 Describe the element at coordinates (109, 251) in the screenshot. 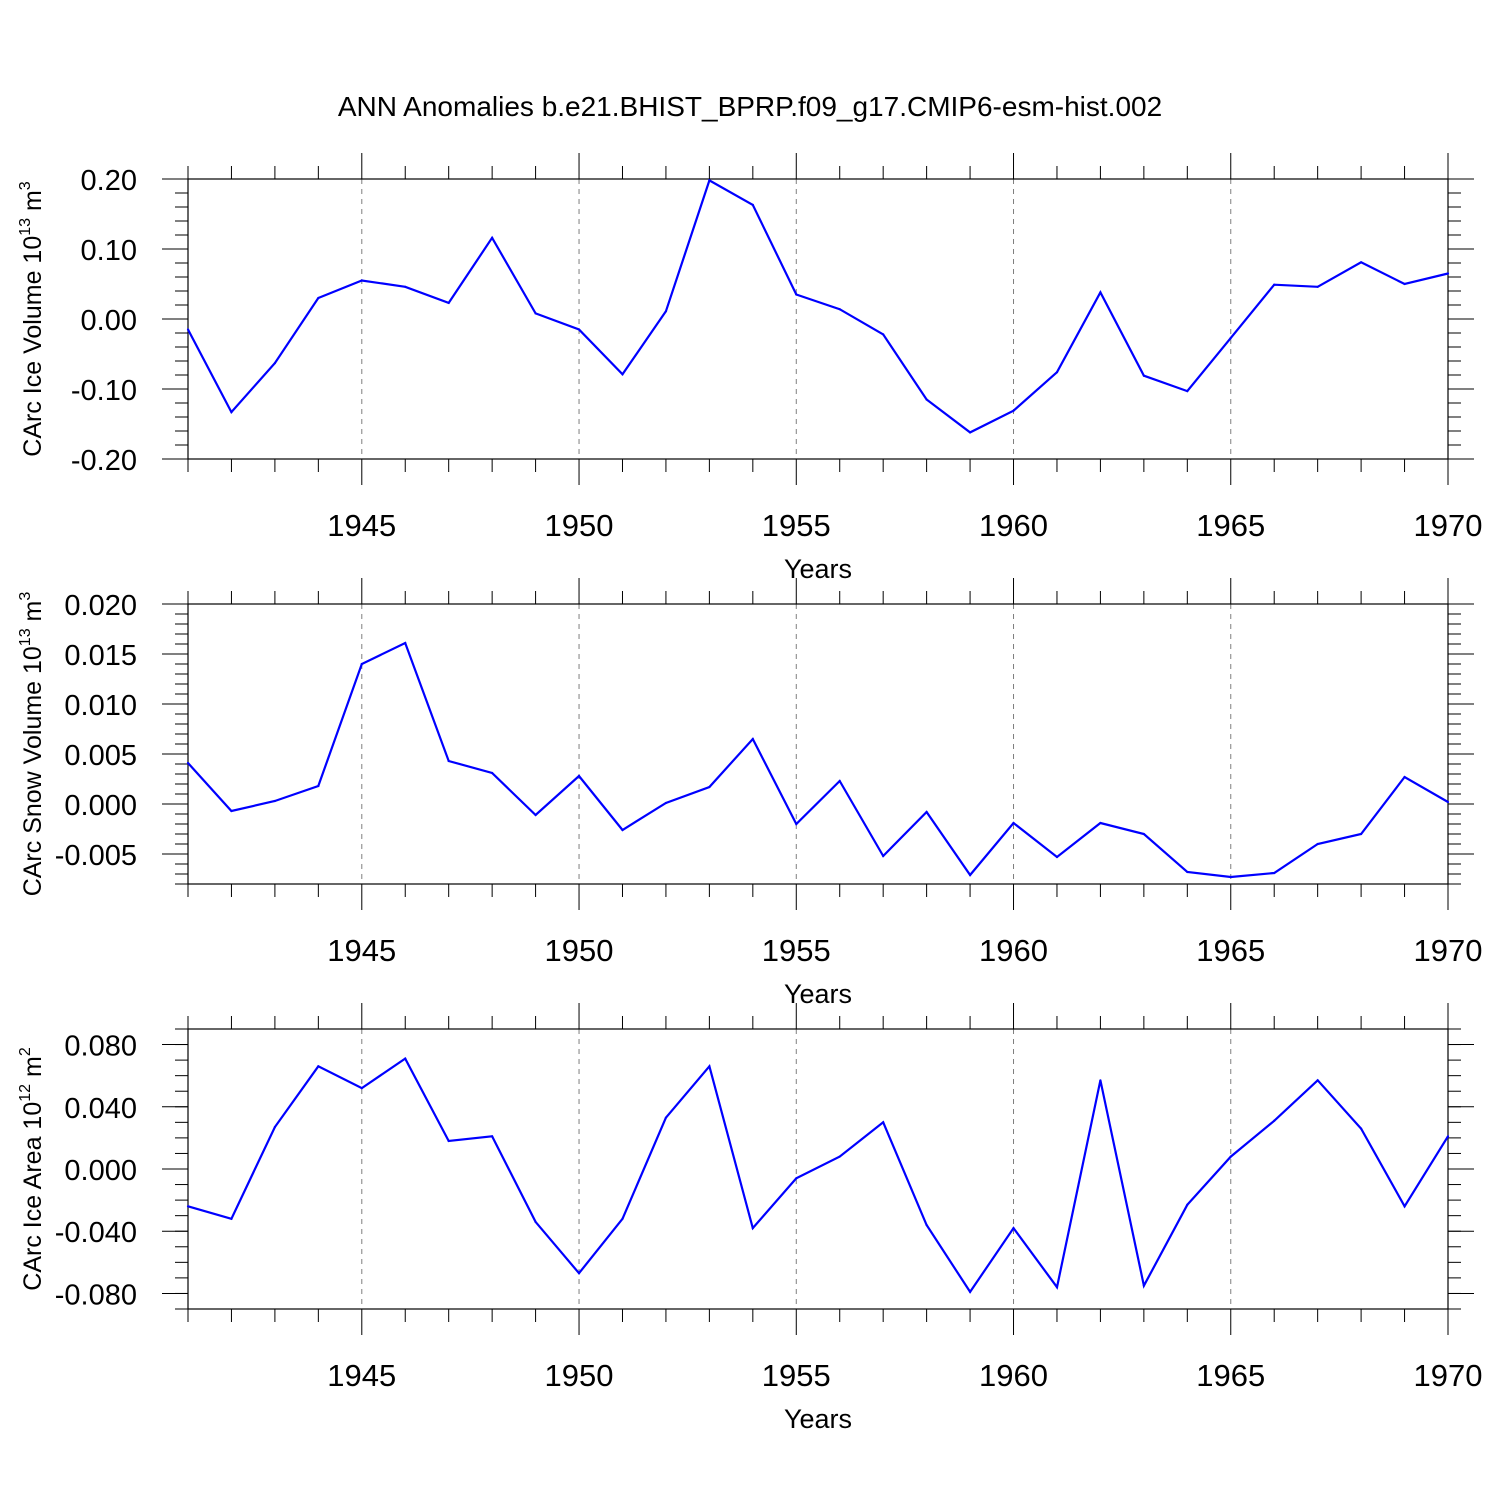

I see `y-tick-label: 0.10` at that location.